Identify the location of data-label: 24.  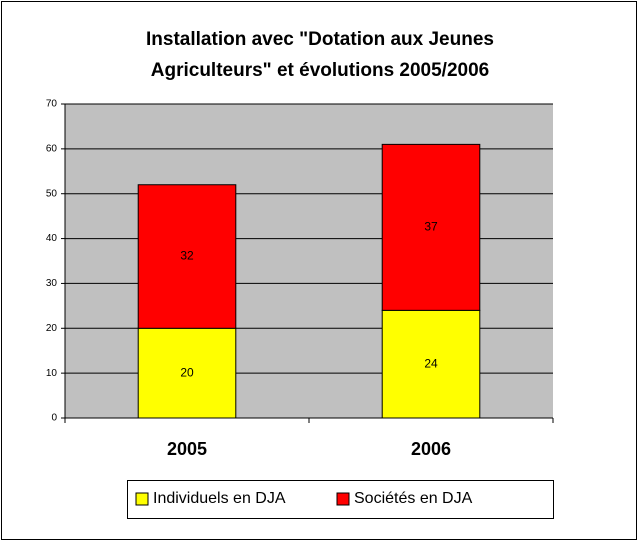
(431, 363).